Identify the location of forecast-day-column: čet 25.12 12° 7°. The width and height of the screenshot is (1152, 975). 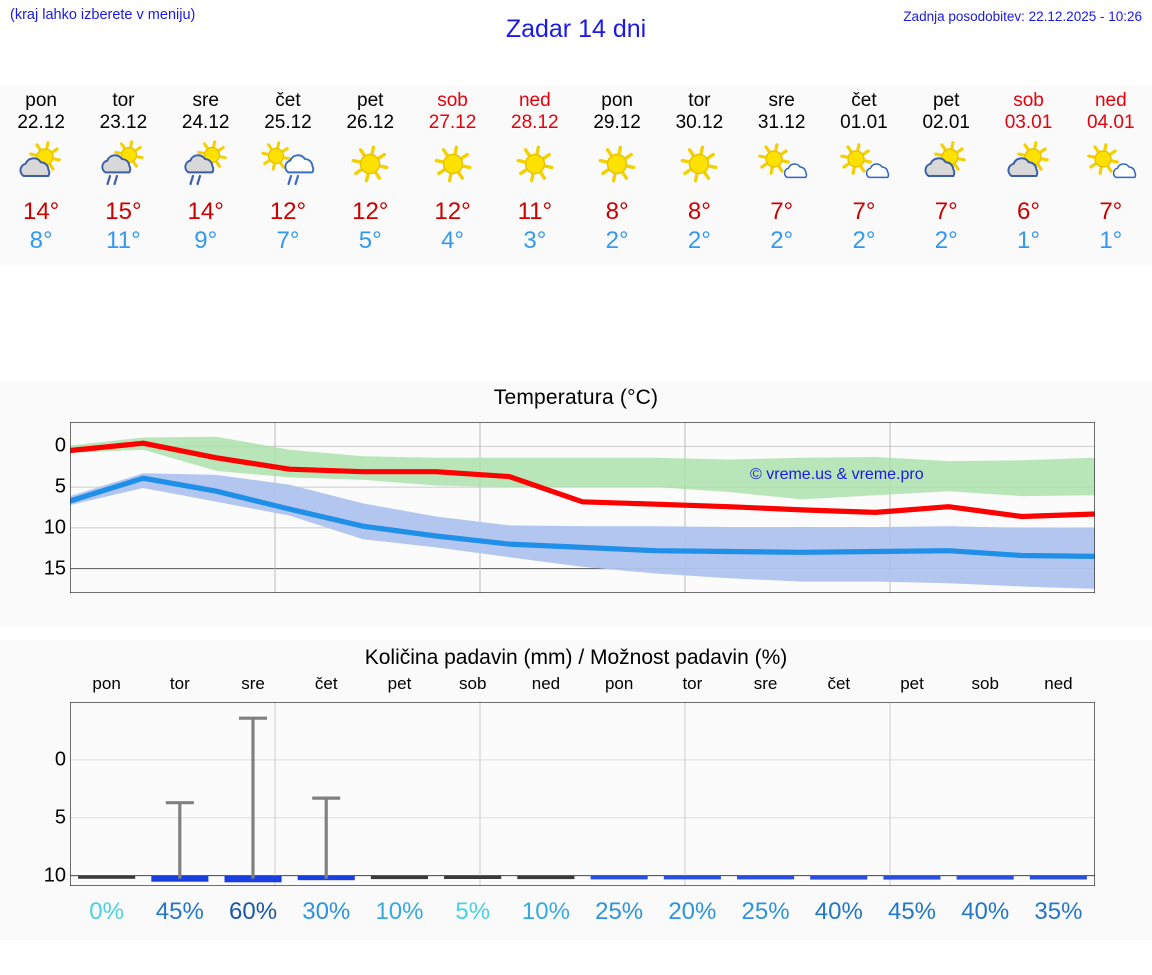
(288, 175).